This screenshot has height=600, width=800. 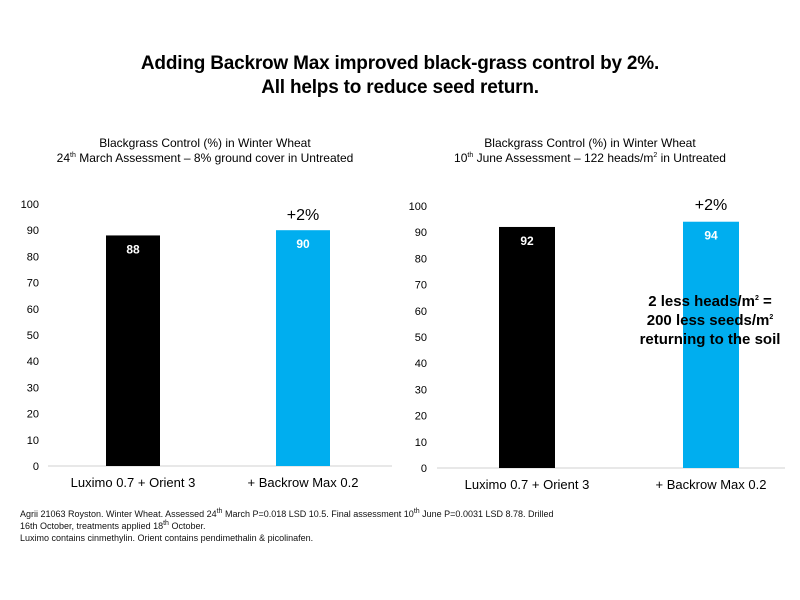 I want to click on left-chart-title-line: Blackgrass Control (%) in Winter Wheat, so click(x=205, y=143).